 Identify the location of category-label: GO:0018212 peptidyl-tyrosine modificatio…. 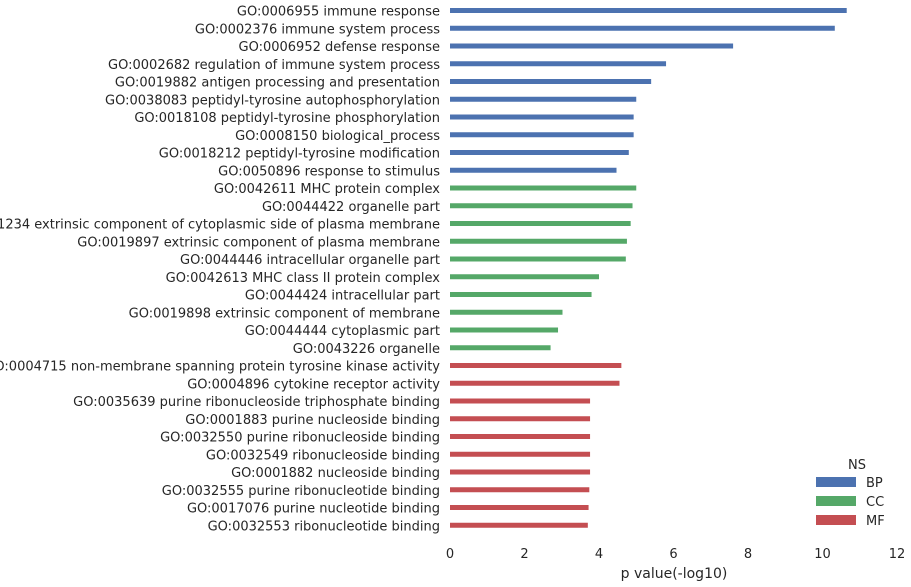
(299, 154).